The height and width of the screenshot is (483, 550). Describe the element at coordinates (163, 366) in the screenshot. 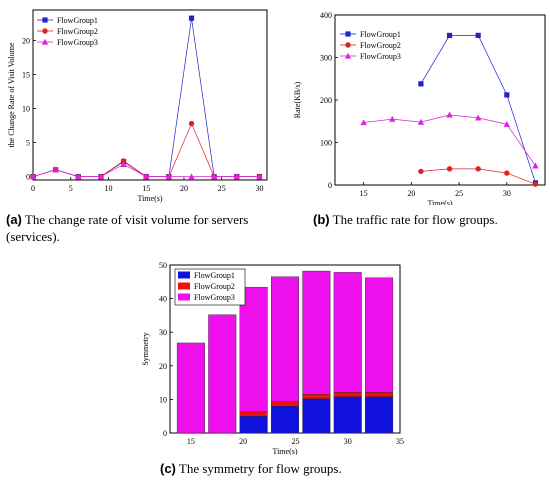

I see `y-tick-label-2-2: 20` at that location.